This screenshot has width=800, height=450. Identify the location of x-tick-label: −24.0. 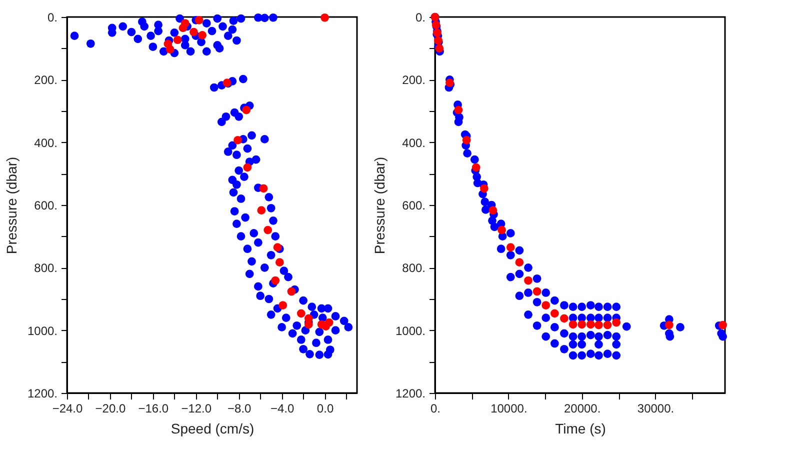
(67, 409).